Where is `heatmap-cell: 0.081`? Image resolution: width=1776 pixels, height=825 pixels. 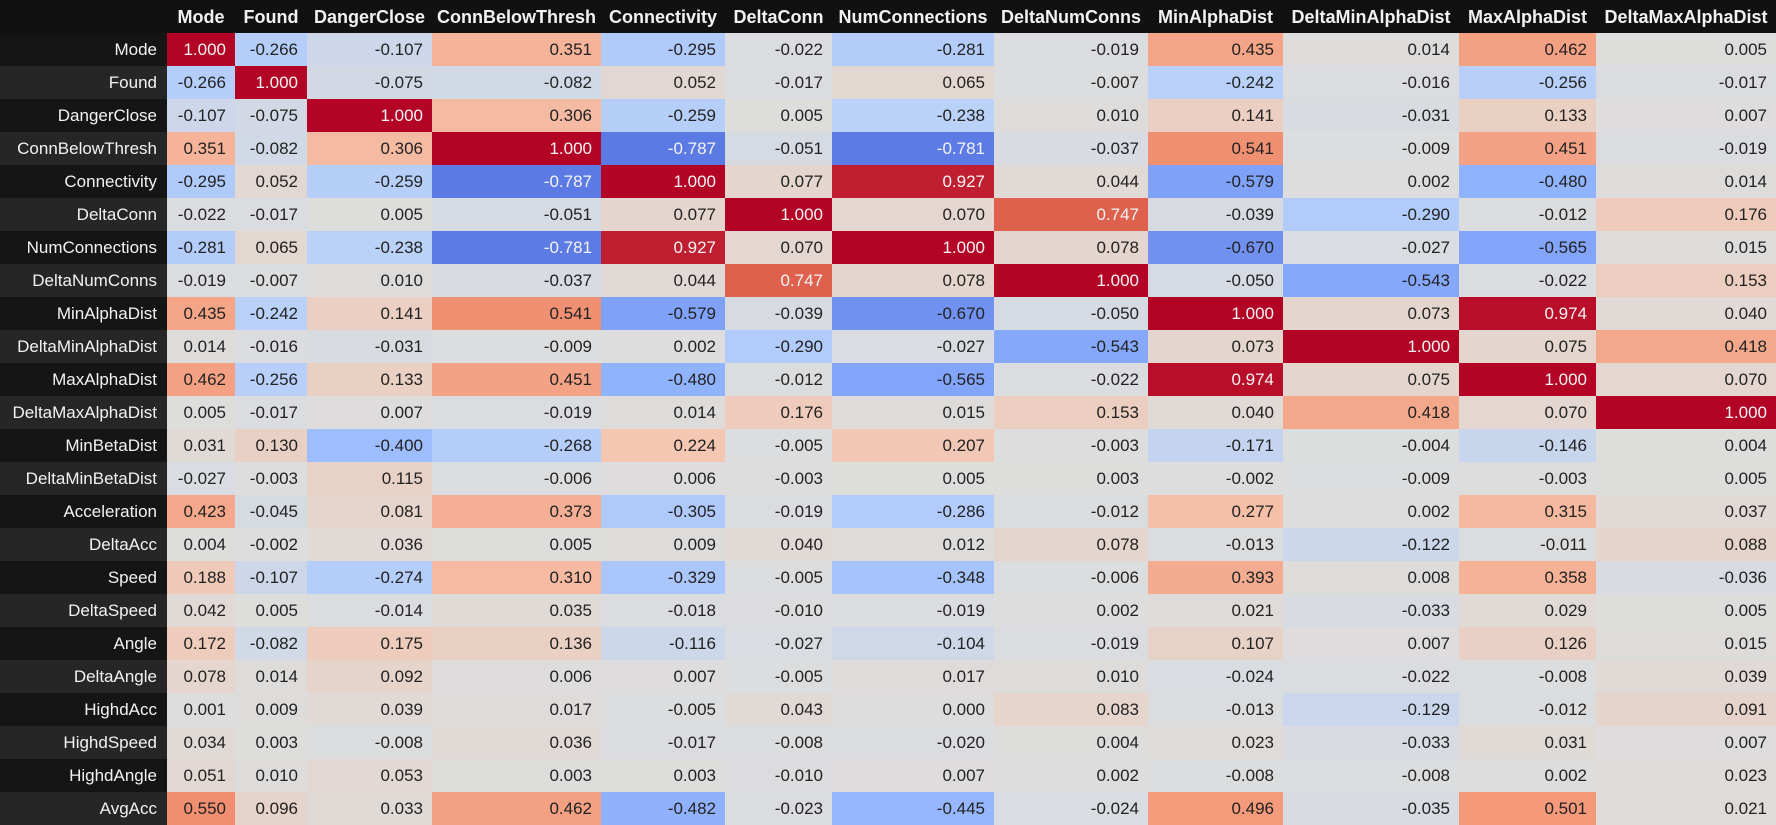
heatmap-cell: 0.081 is located at coordinates (369, 511).